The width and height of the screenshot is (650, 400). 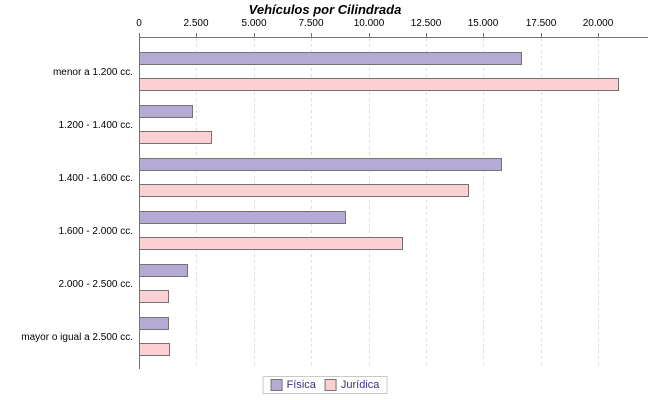 I want to click on legend-item-juridica: Jurídica, so click(x=352, y=385).